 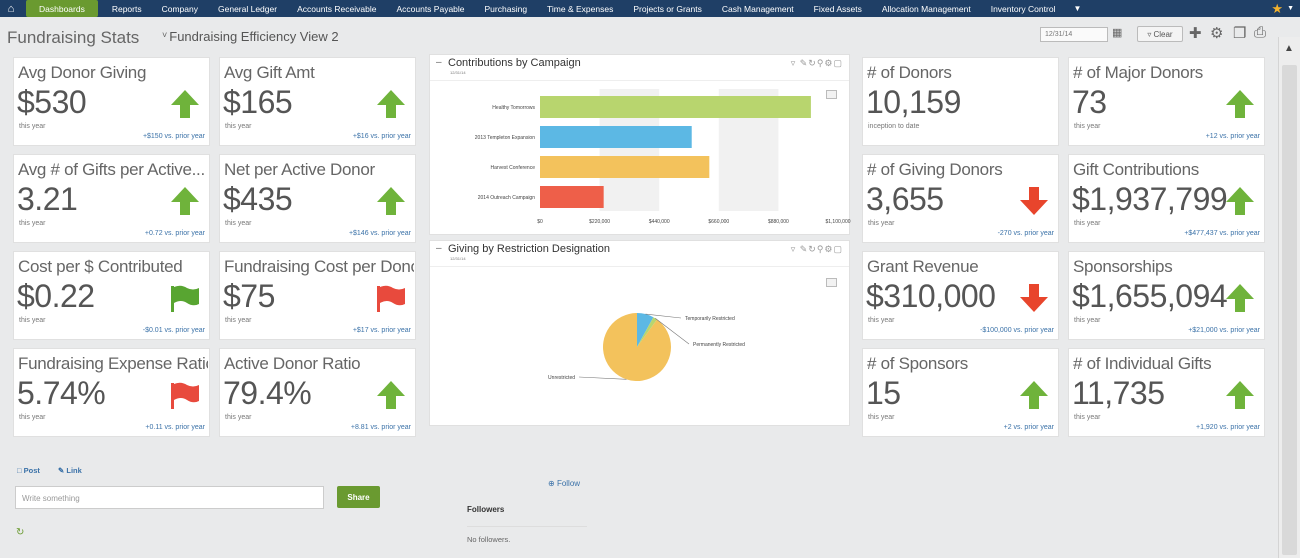 I want to click on x-tick-label: $440,000, so click(x=659, y=222).